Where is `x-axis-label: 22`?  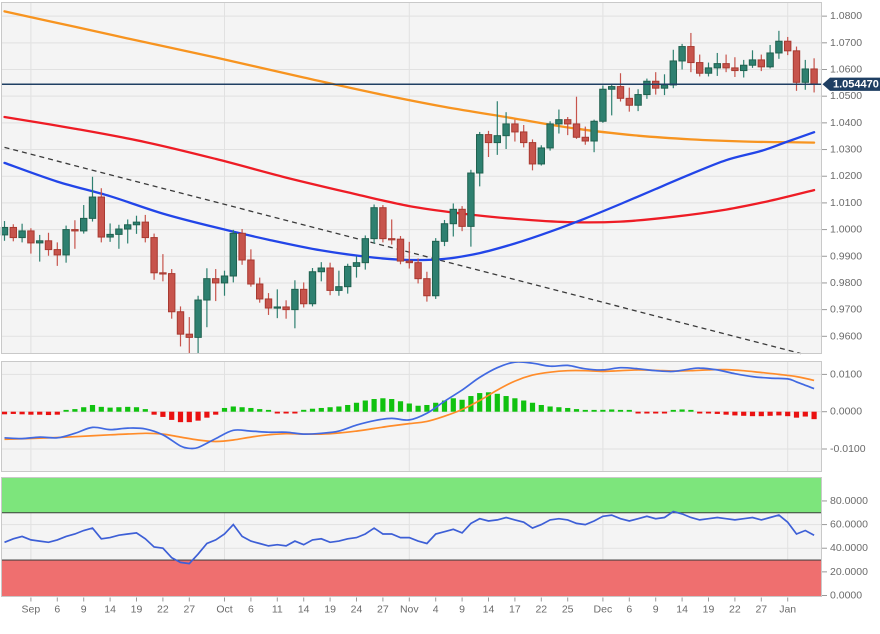
x-axis-label: 22 is located at coordinates (735, 610).